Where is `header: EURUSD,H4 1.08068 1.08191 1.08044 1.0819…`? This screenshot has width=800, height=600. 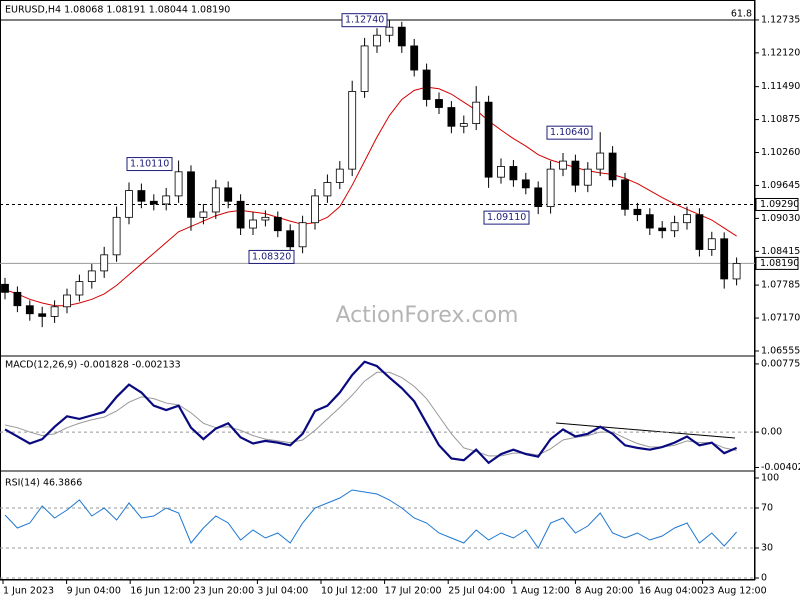 header: EURUSD,H4 1.08068 1.08191 1.08044 1.0819… is located at coordinates (117, 10).